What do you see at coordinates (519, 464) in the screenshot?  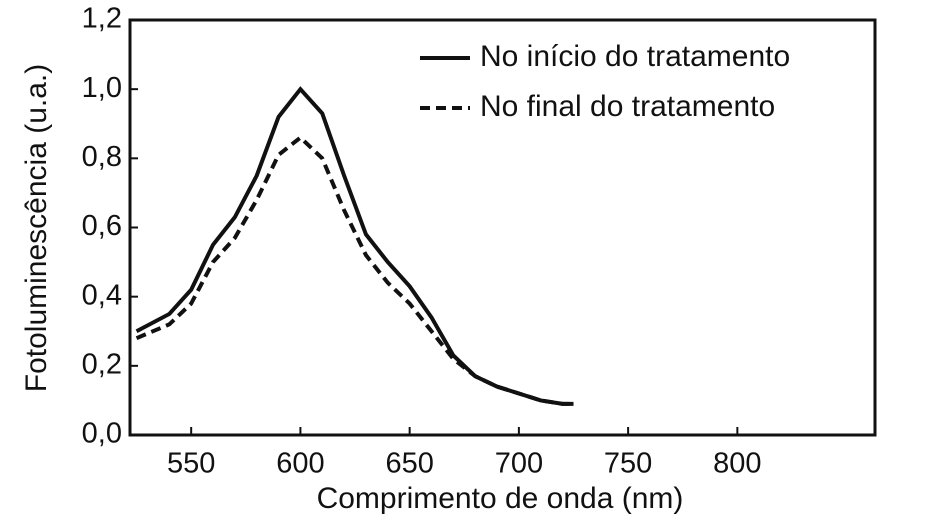 I see `x-tick-label: 700` at bounding box center [519, 464].